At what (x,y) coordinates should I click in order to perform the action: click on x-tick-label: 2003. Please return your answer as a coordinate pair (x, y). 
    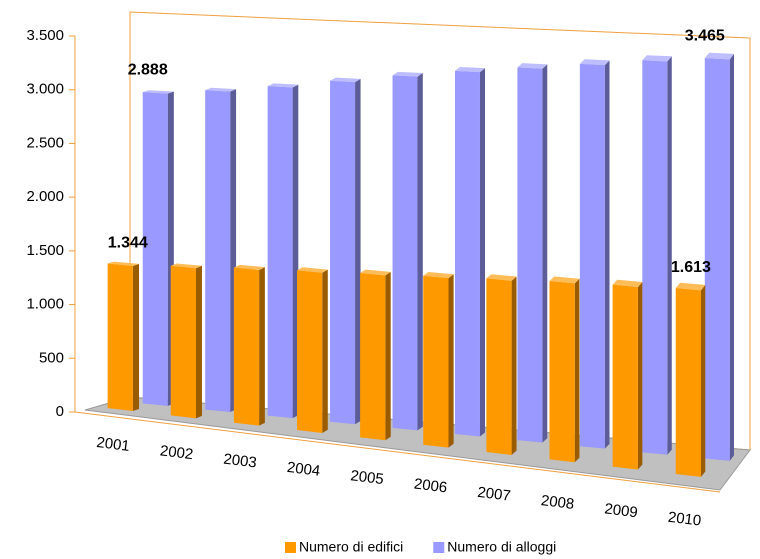
    Looking at the image, I should click on (239, 461).